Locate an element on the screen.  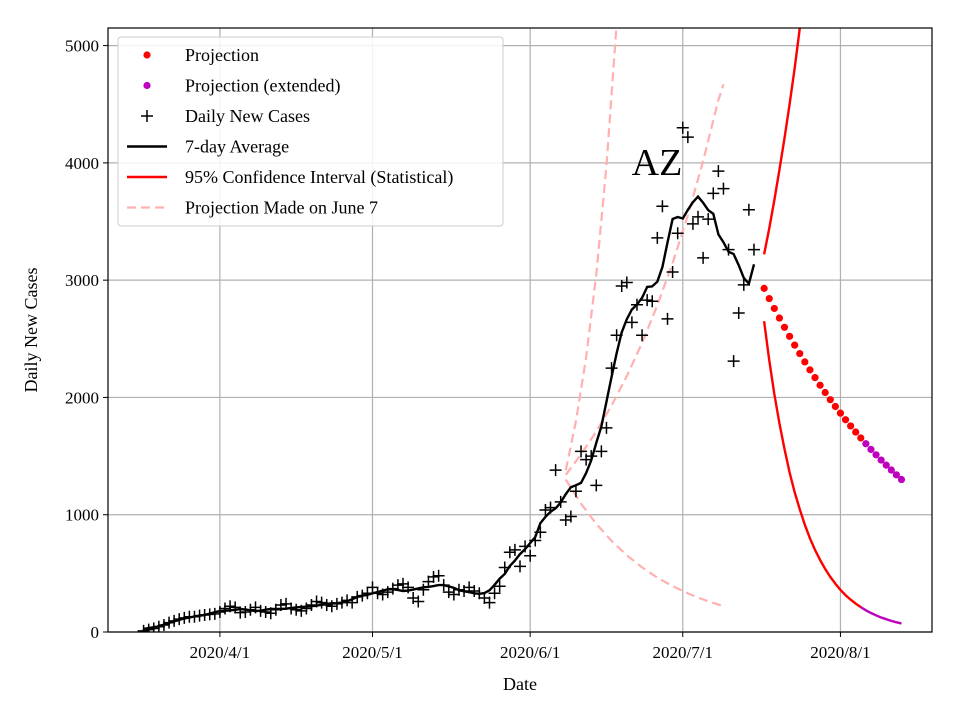
x-tick-label: 2020/6/1 is located at coordinates (530, 652).